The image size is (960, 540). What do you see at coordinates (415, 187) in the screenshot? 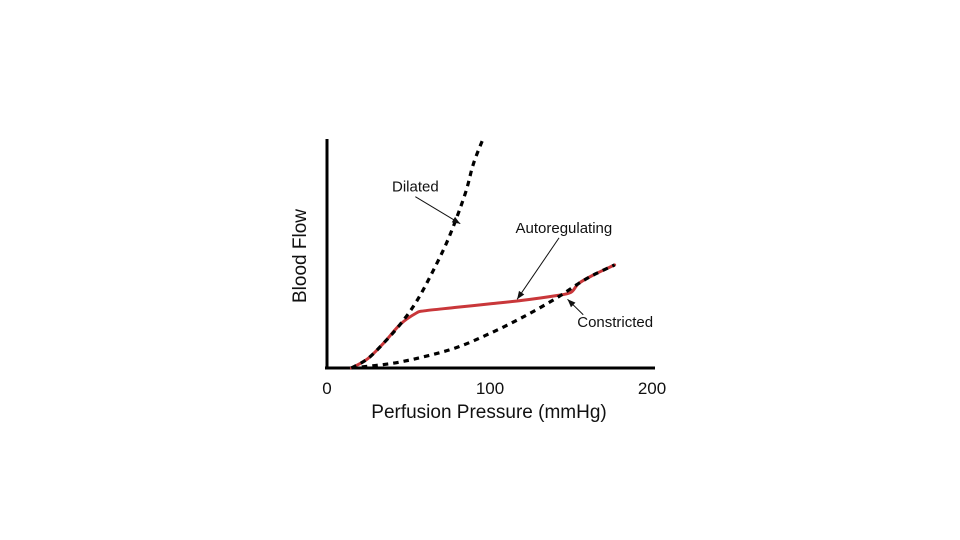
I see `annotation-dilated: Dilated` at bounding box center [415, 187].